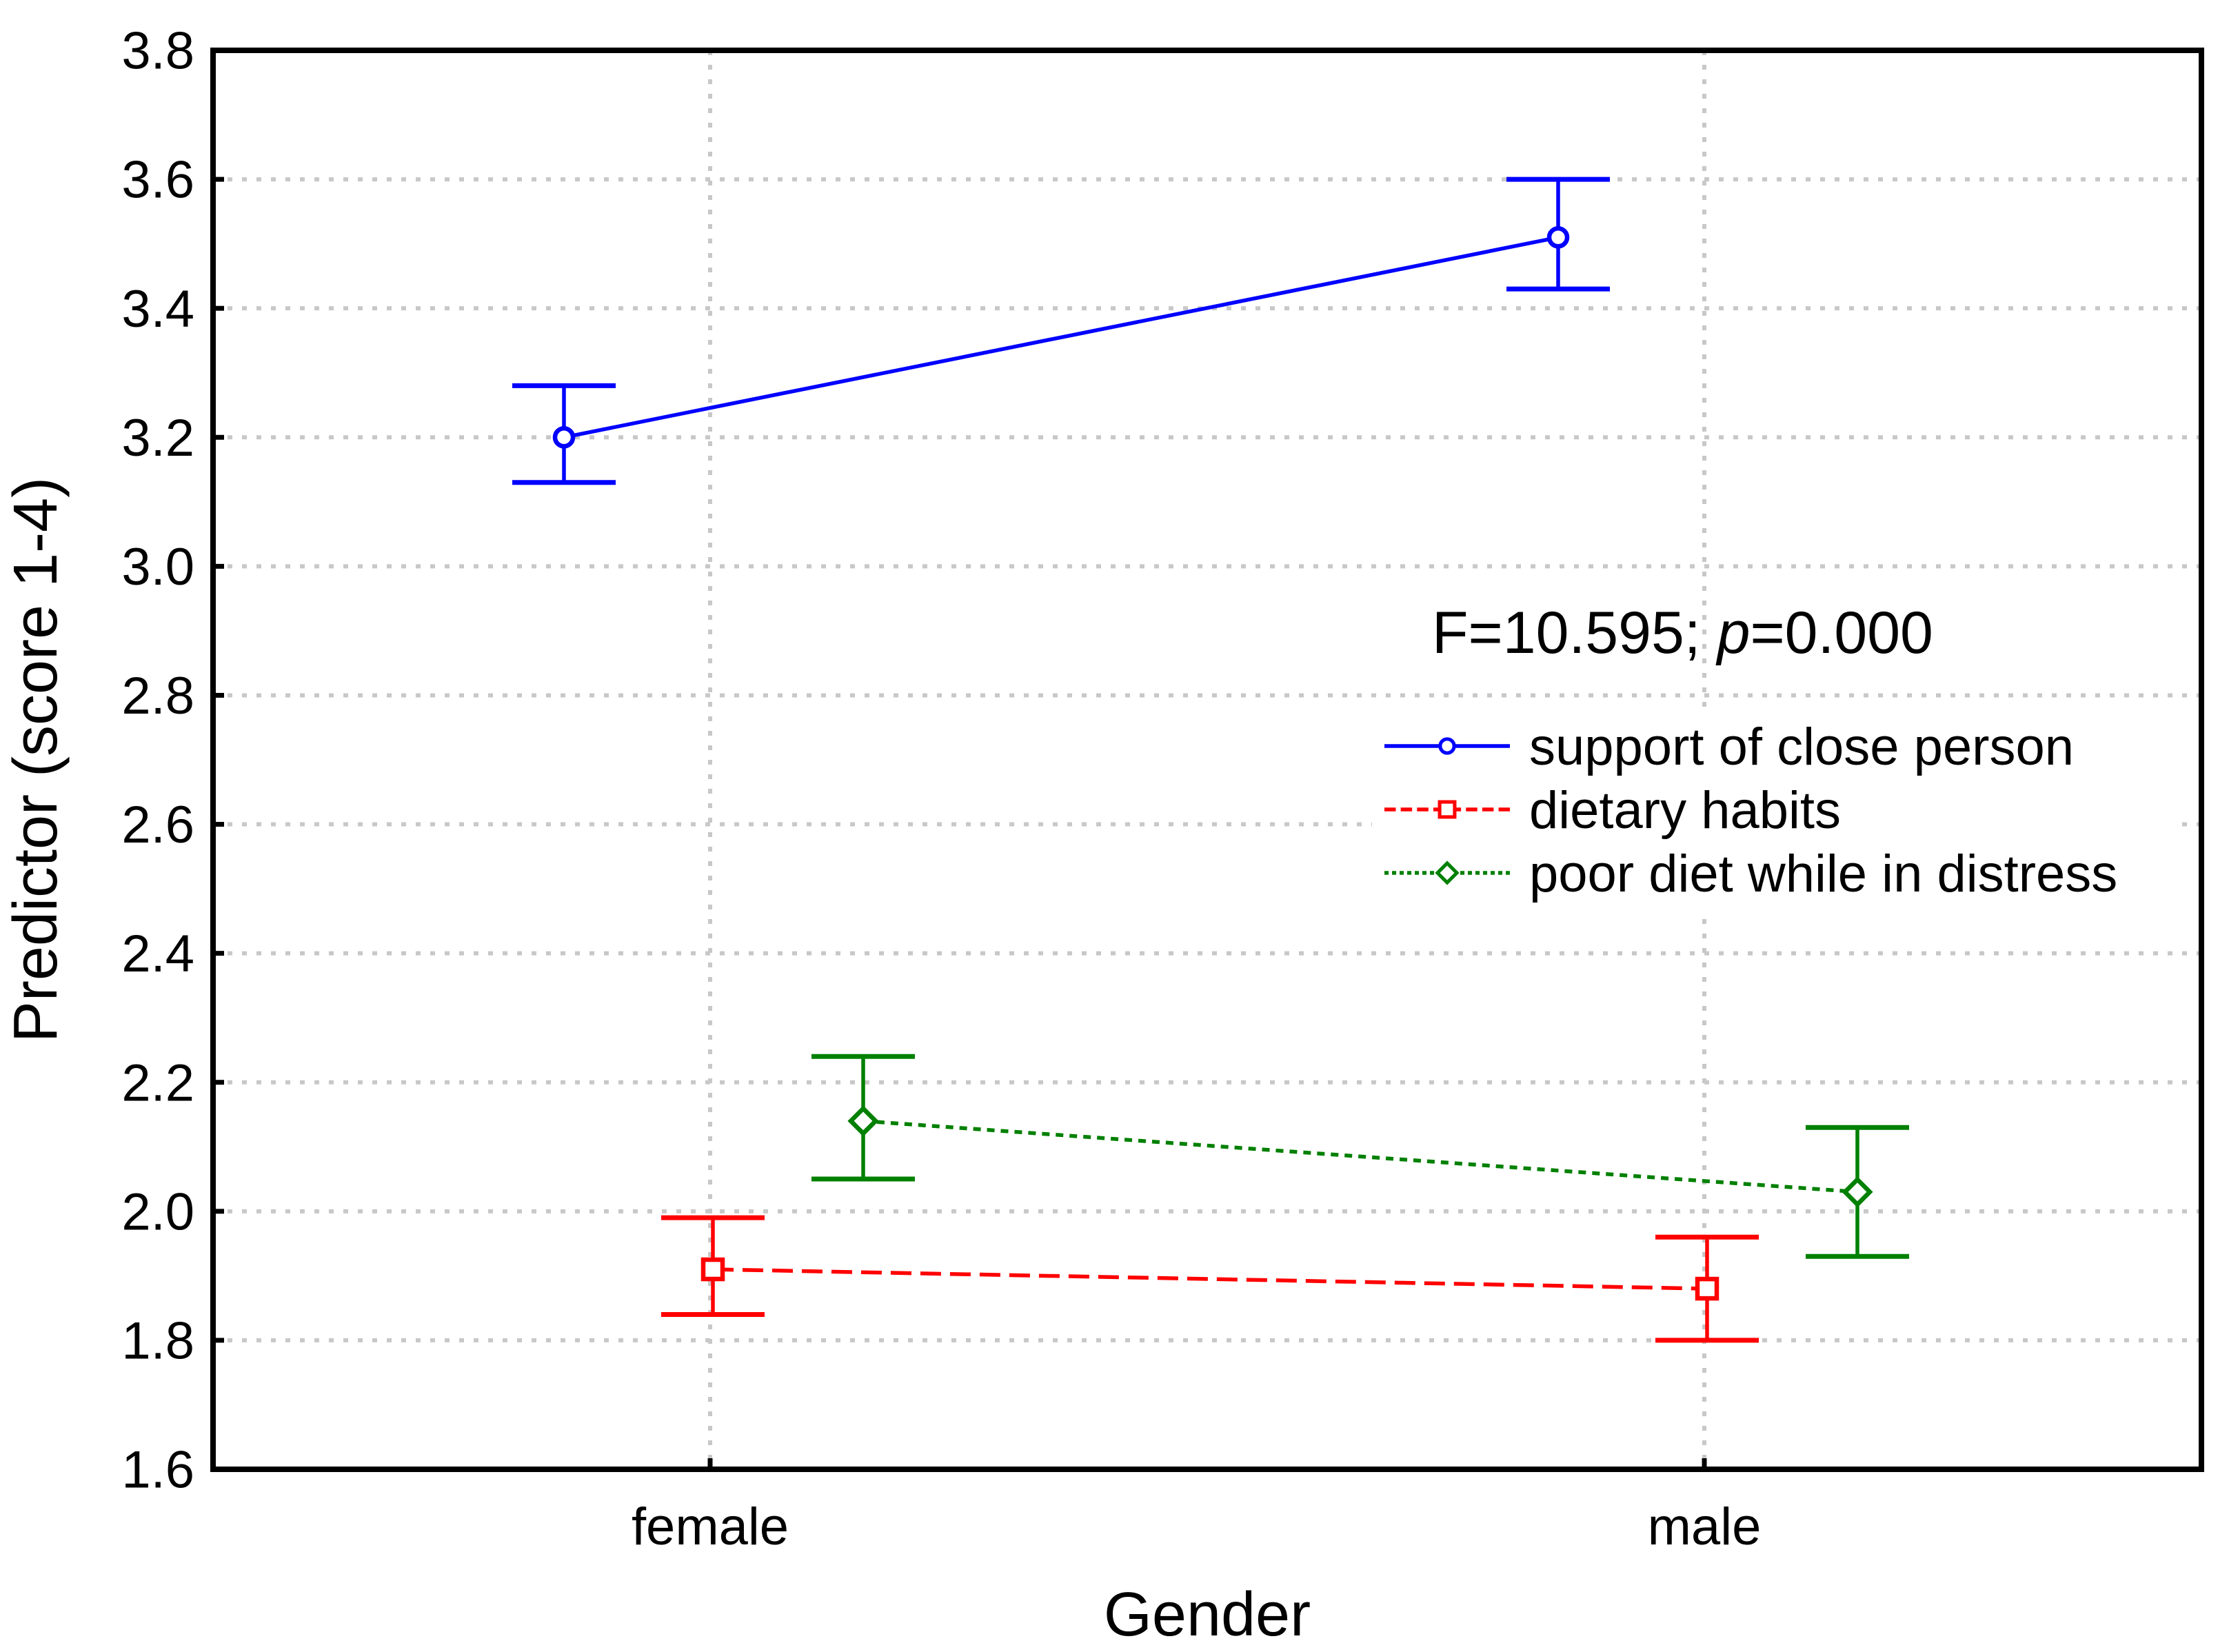 The image size is (2229, 1652). I want to click on legend-label: support of close person, so click(1802, 747).